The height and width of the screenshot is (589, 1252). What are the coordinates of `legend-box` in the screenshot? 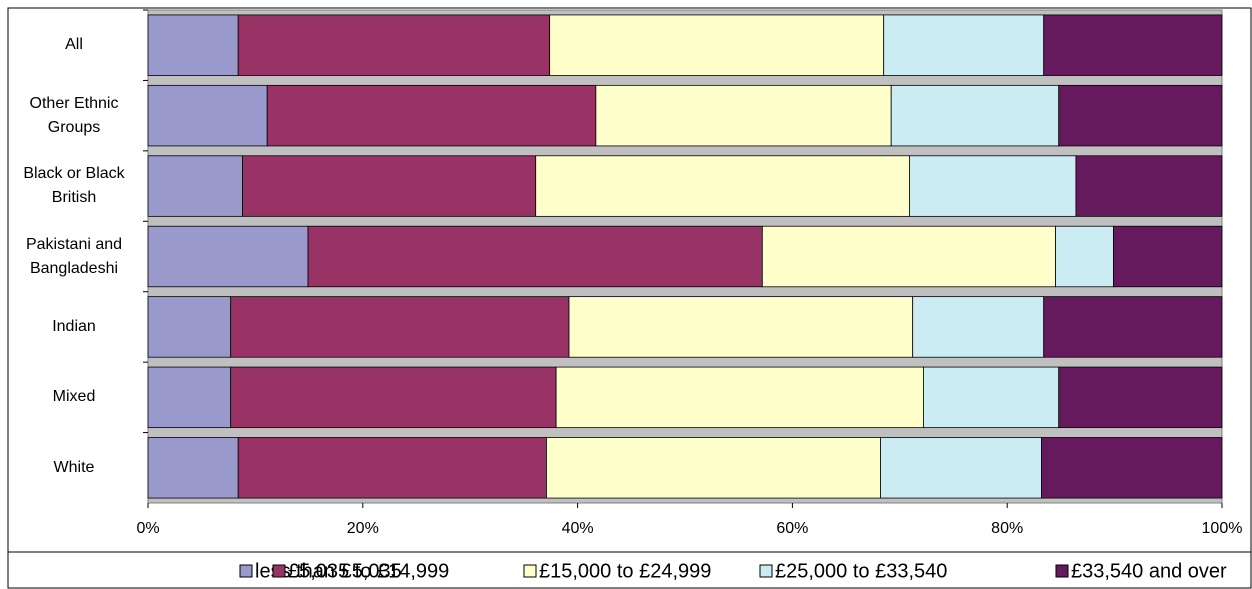 It's located at (629, 570).